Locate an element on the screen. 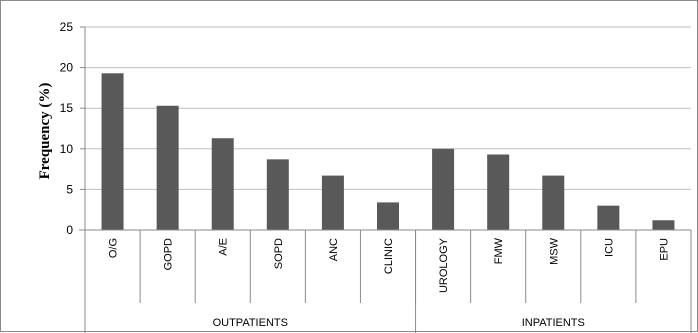 The width and height of the screenshot is (698, 333). x-tick-label: ANC is located at coordinates (334, 249).